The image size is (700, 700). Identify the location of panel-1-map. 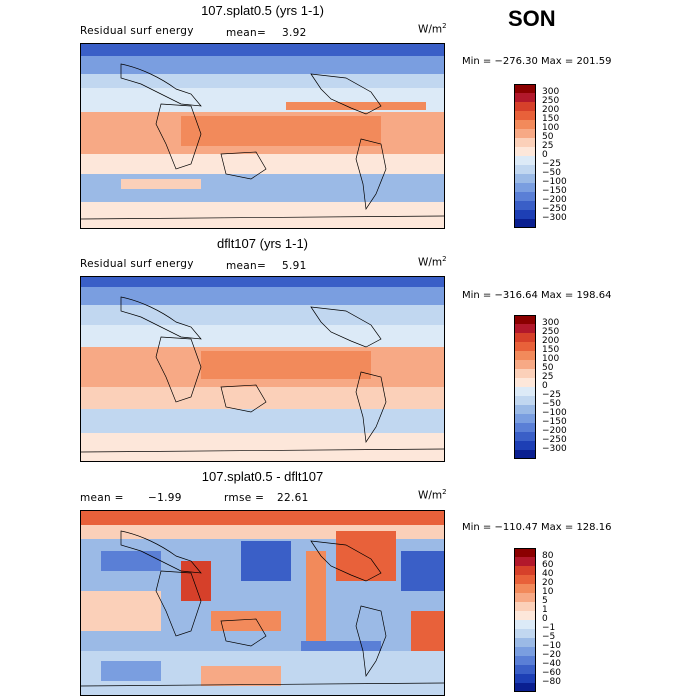
(262, 136).